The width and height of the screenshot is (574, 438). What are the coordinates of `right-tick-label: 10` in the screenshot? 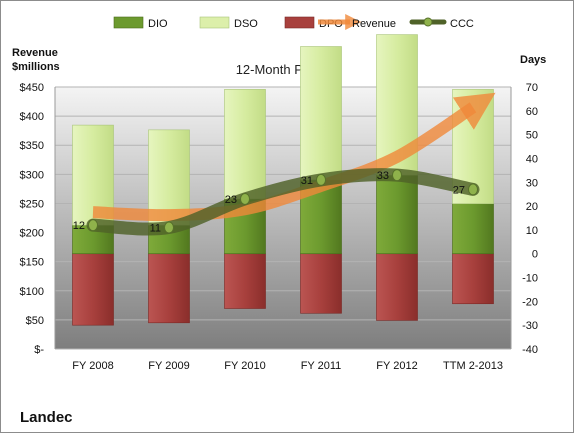 It's located at (532, 231).